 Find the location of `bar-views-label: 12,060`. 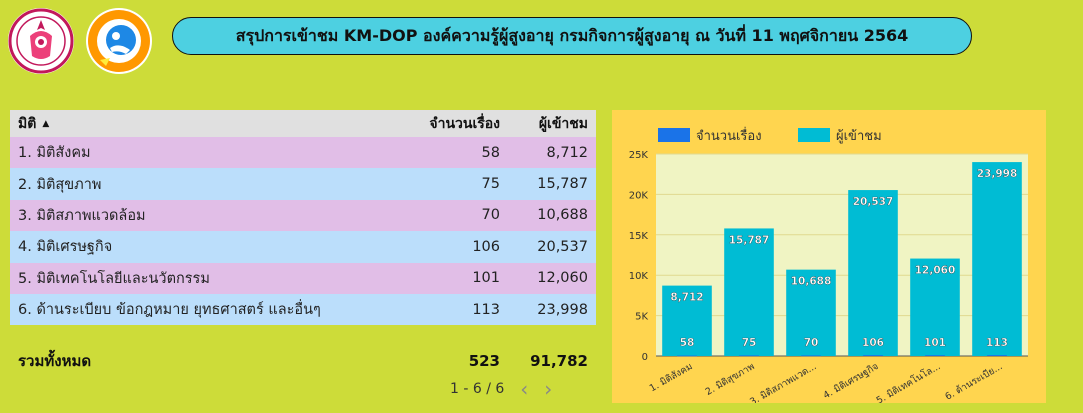

bar-views-label: 12,060 is located at coordinates (935, 271).